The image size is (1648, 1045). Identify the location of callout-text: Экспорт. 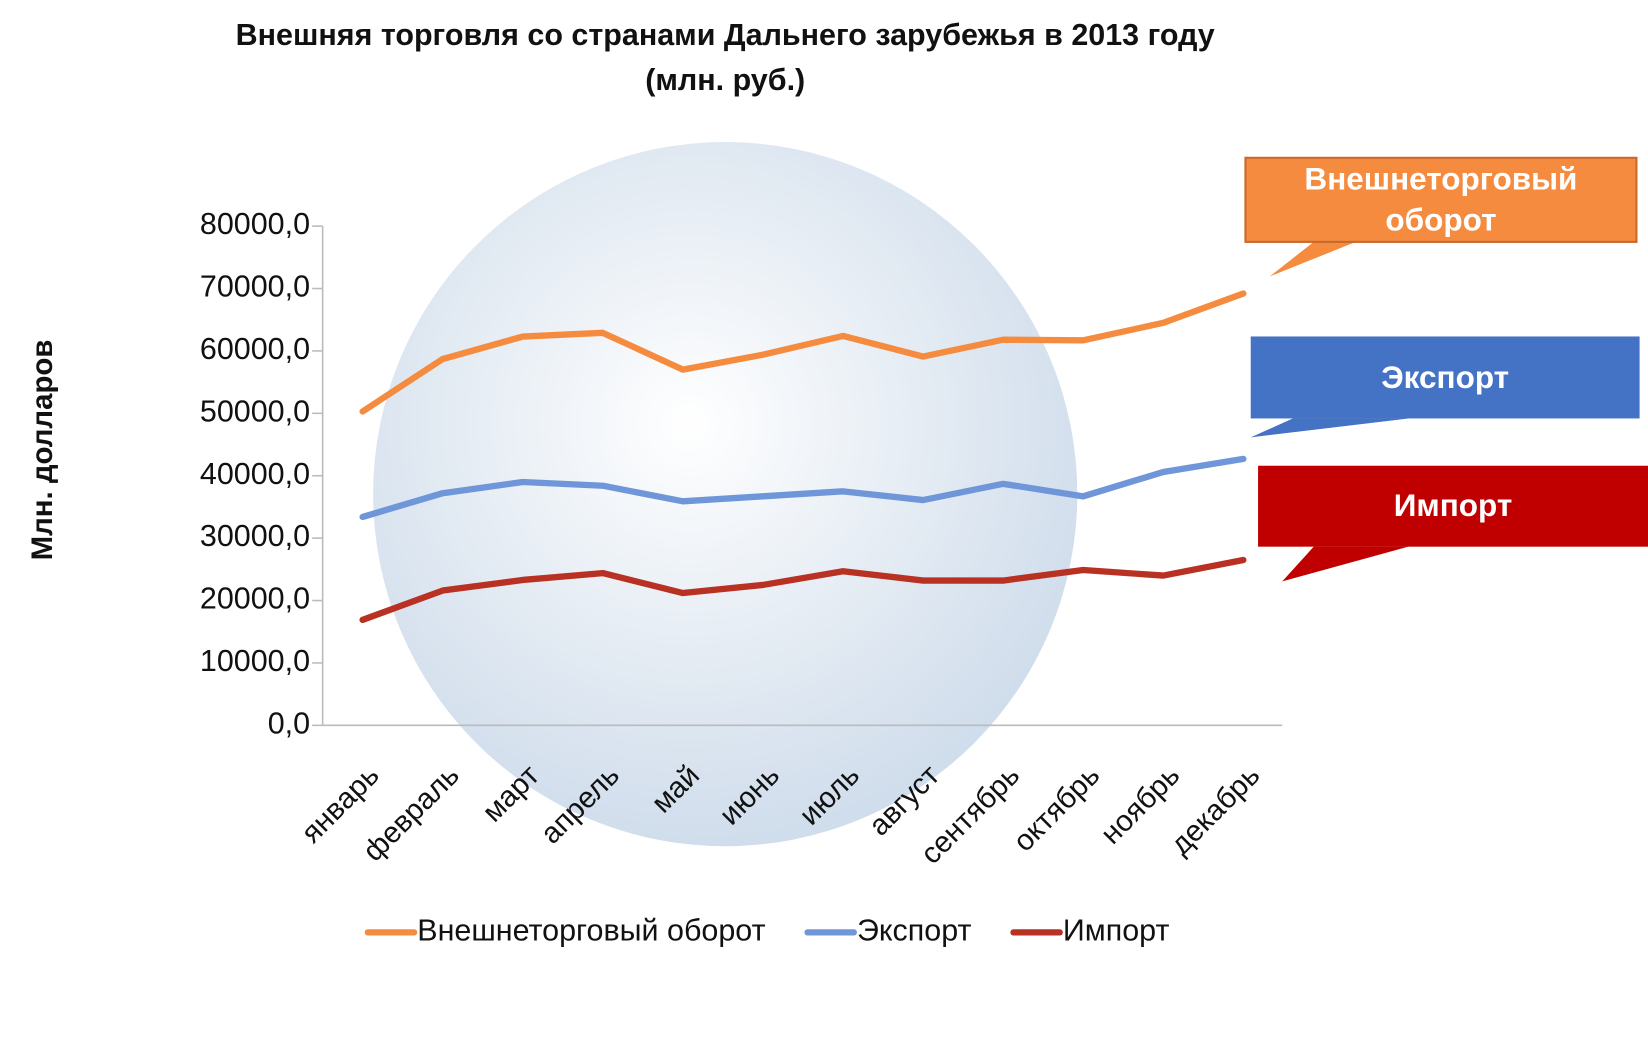
(1445, 377).